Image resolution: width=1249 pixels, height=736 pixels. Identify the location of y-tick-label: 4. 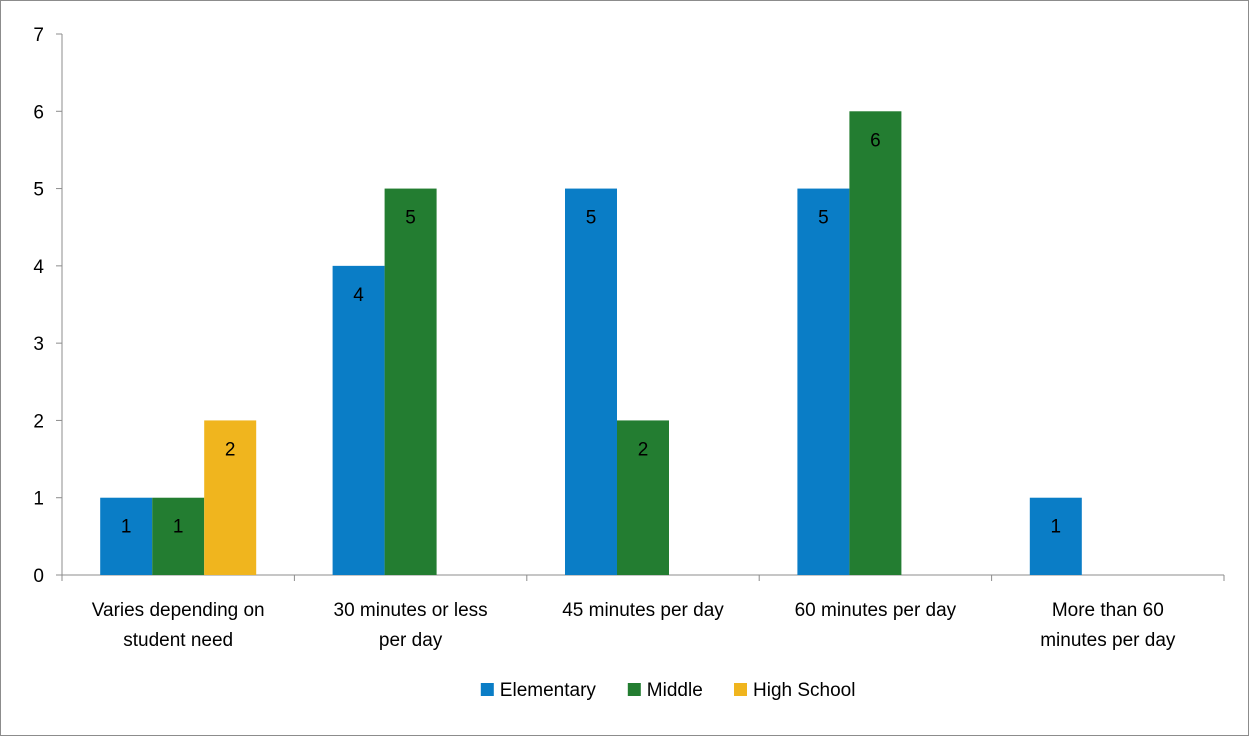
(38, 267).